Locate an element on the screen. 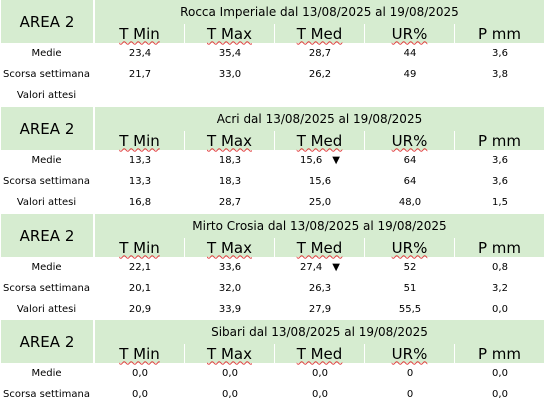  cell-value: 27,4 is located at coordinates (311, 267).